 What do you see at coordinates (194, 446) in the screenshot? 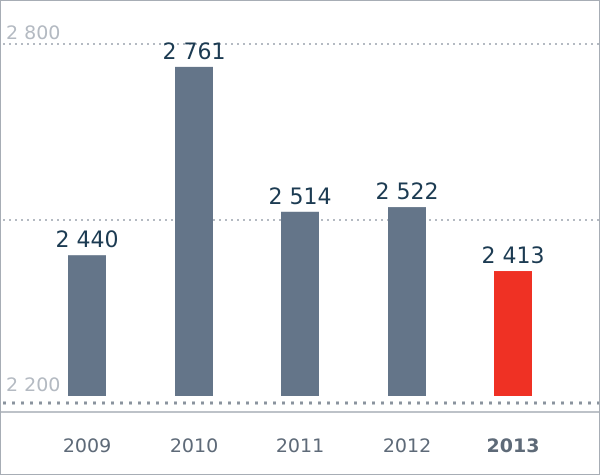
I see `x-label-2010: 2010` at bounding box center [194, 446].